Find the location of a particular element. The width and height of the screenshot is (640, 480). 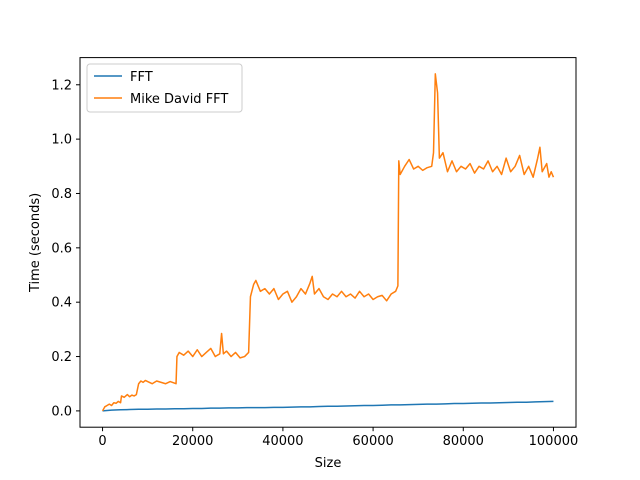

legend: FFT Mike David FFT is located at coordinates (164, 88).